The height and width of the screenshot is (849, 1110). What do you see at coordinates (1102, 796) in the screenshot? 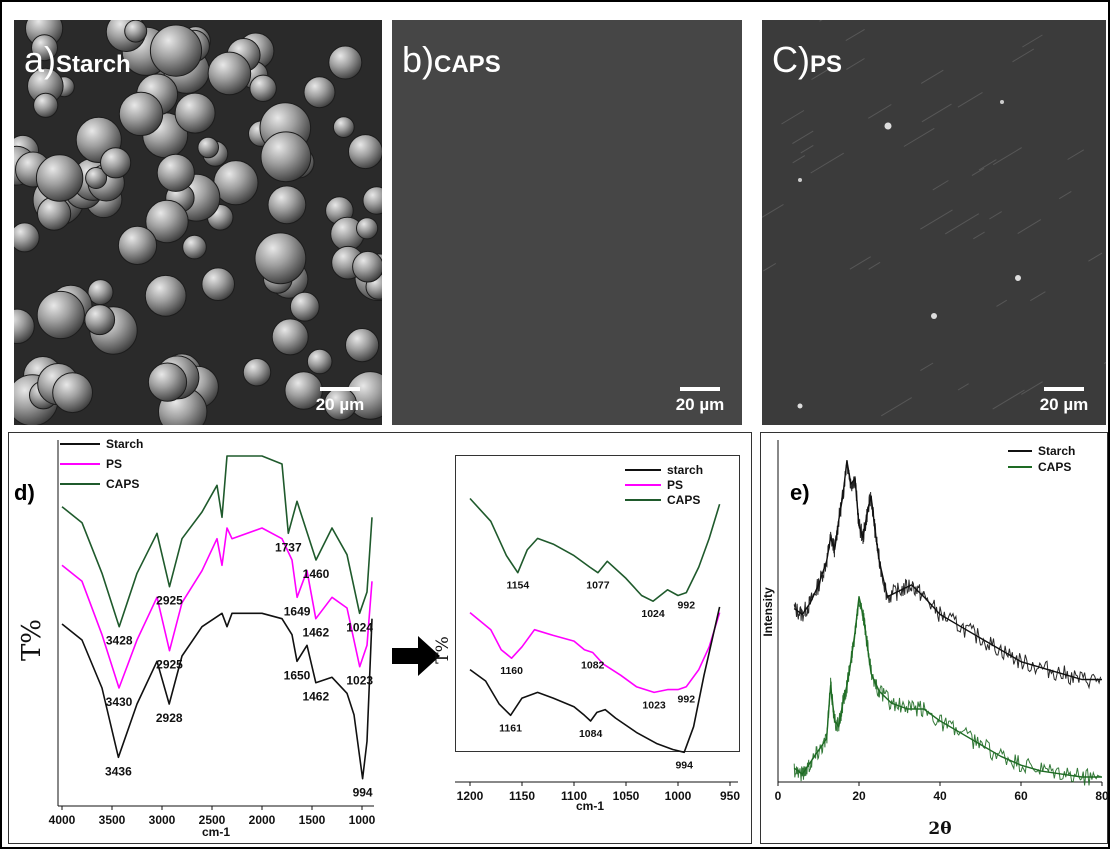
I see `x-tick-label-80: 80` at bounding box center [1102, 796].